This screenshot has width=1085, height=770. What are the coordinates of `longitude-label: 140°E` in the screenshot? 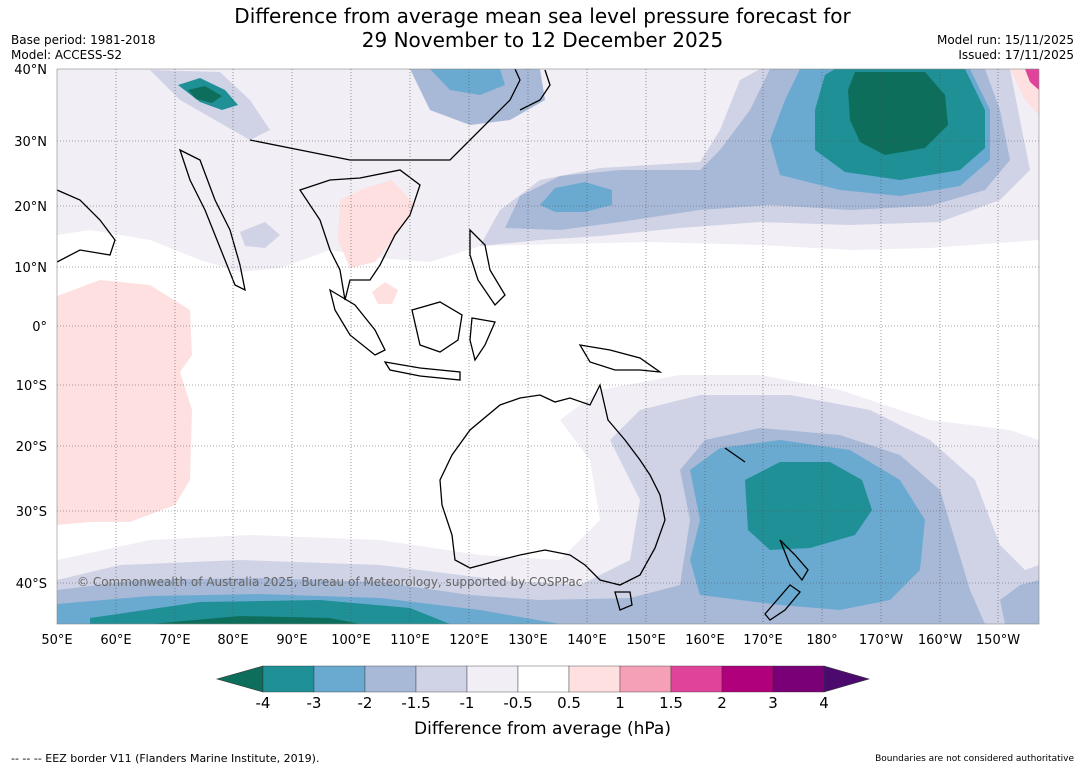 It's located at (587, 640).